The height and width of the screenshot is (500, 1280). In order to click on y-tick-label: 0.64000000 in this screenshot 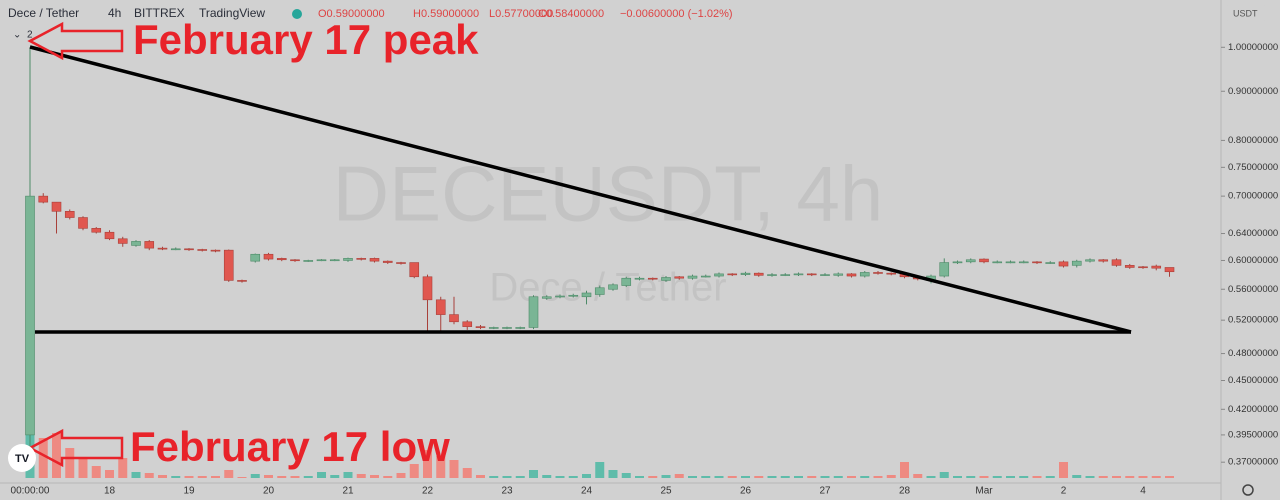, I will do `click(1253, 233)`.